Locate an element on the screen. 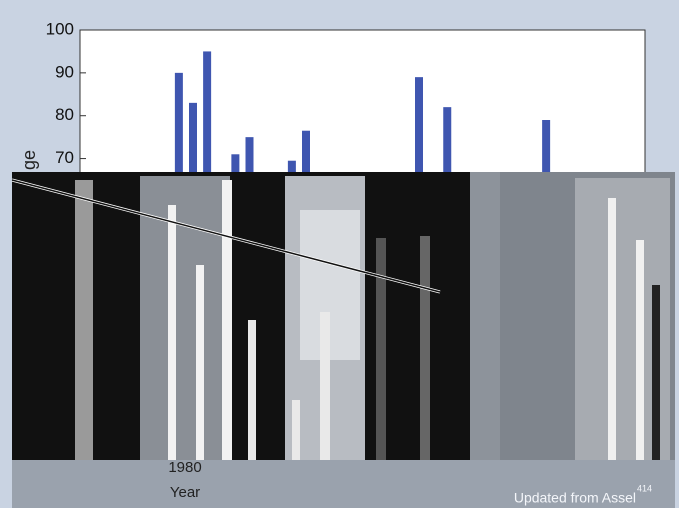 The height and width of the screenshot is (508, 679). y-tick-label: 90 is located at coordinates (64, 71).